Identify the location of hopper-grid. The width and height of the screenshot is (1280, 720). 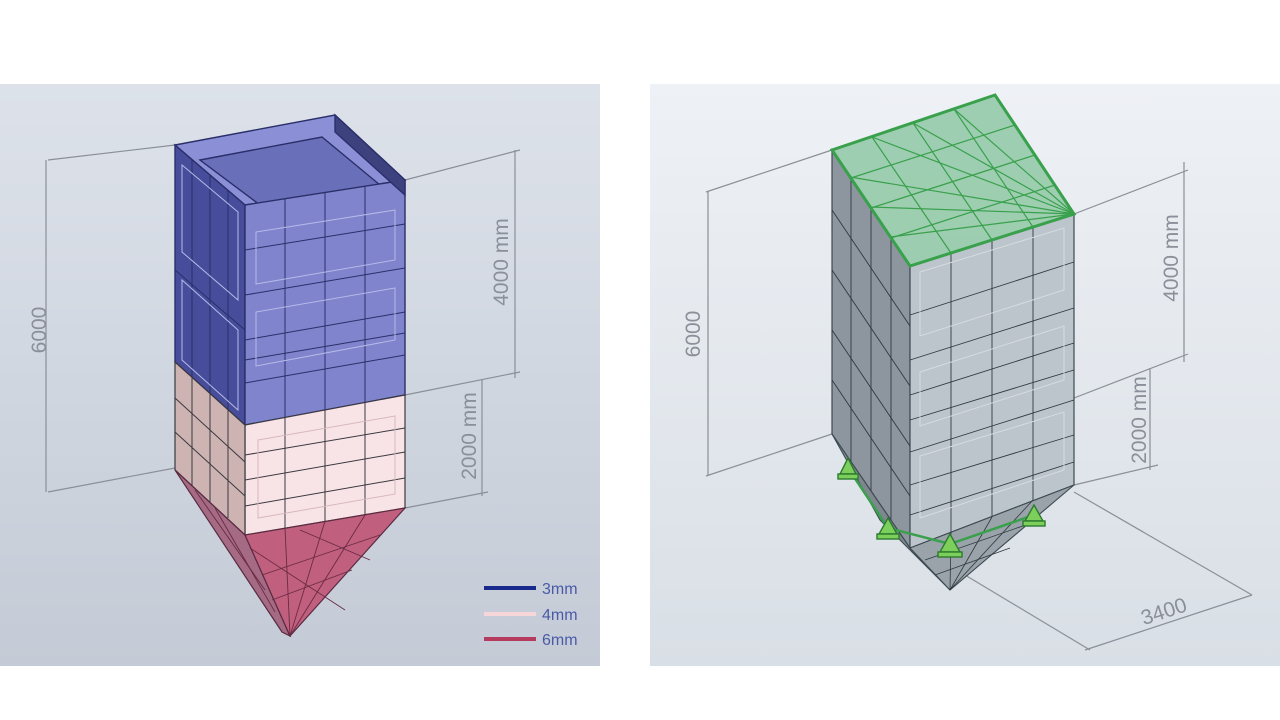
(287, 563).